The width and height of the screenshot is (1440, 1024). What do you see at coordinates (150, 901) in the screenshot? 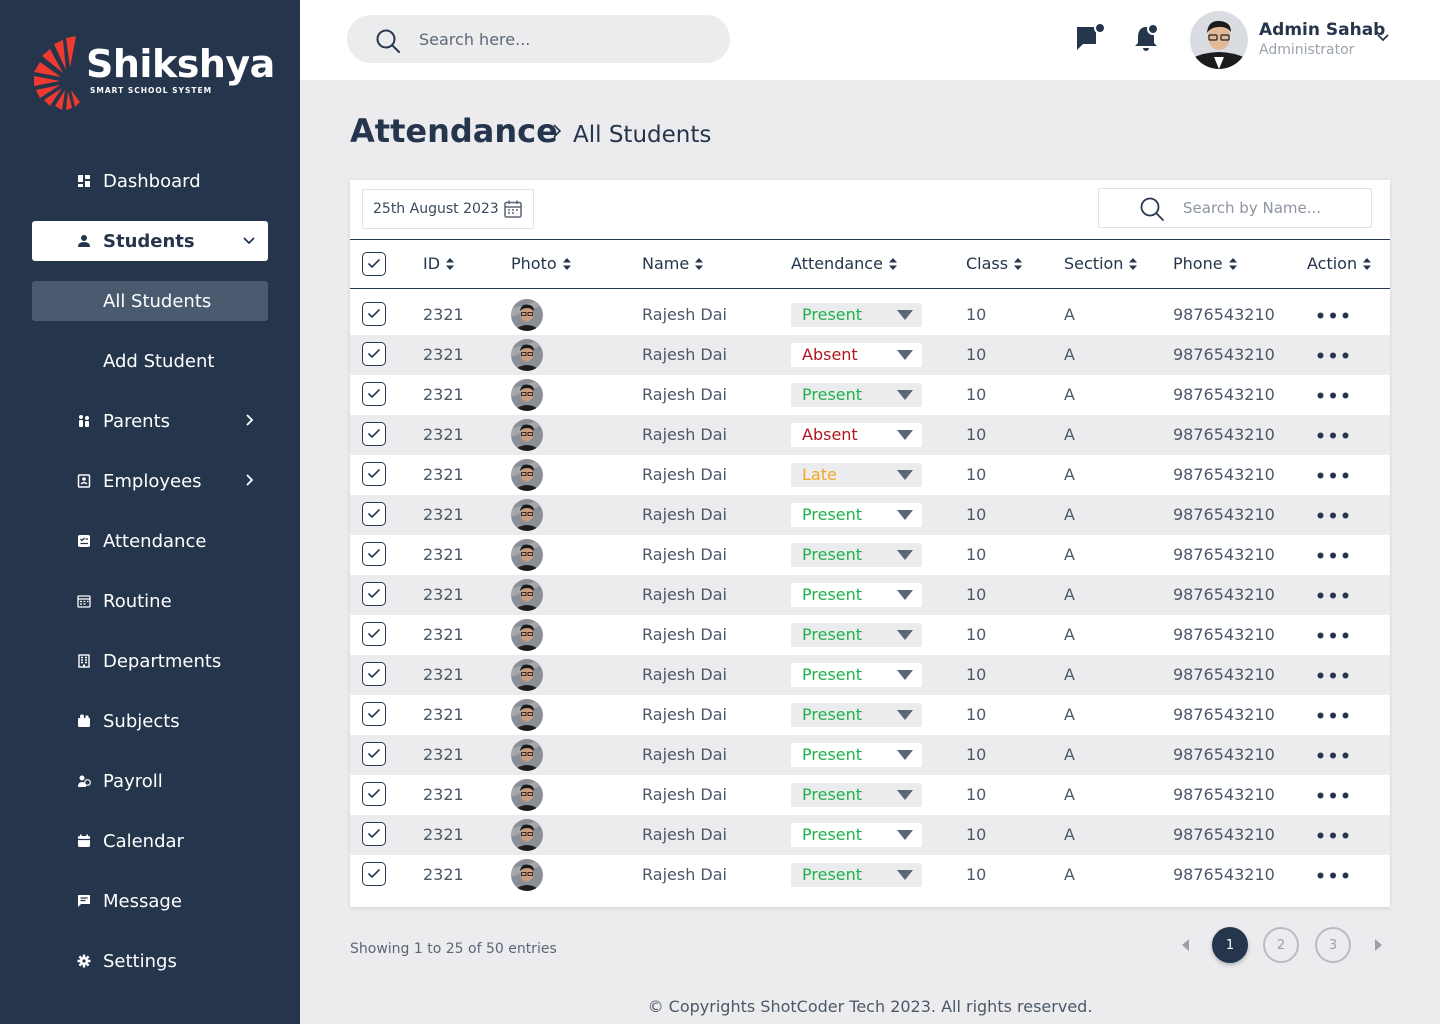
I see `sidebar-item-message: Message` at bounding box center [150, 901].